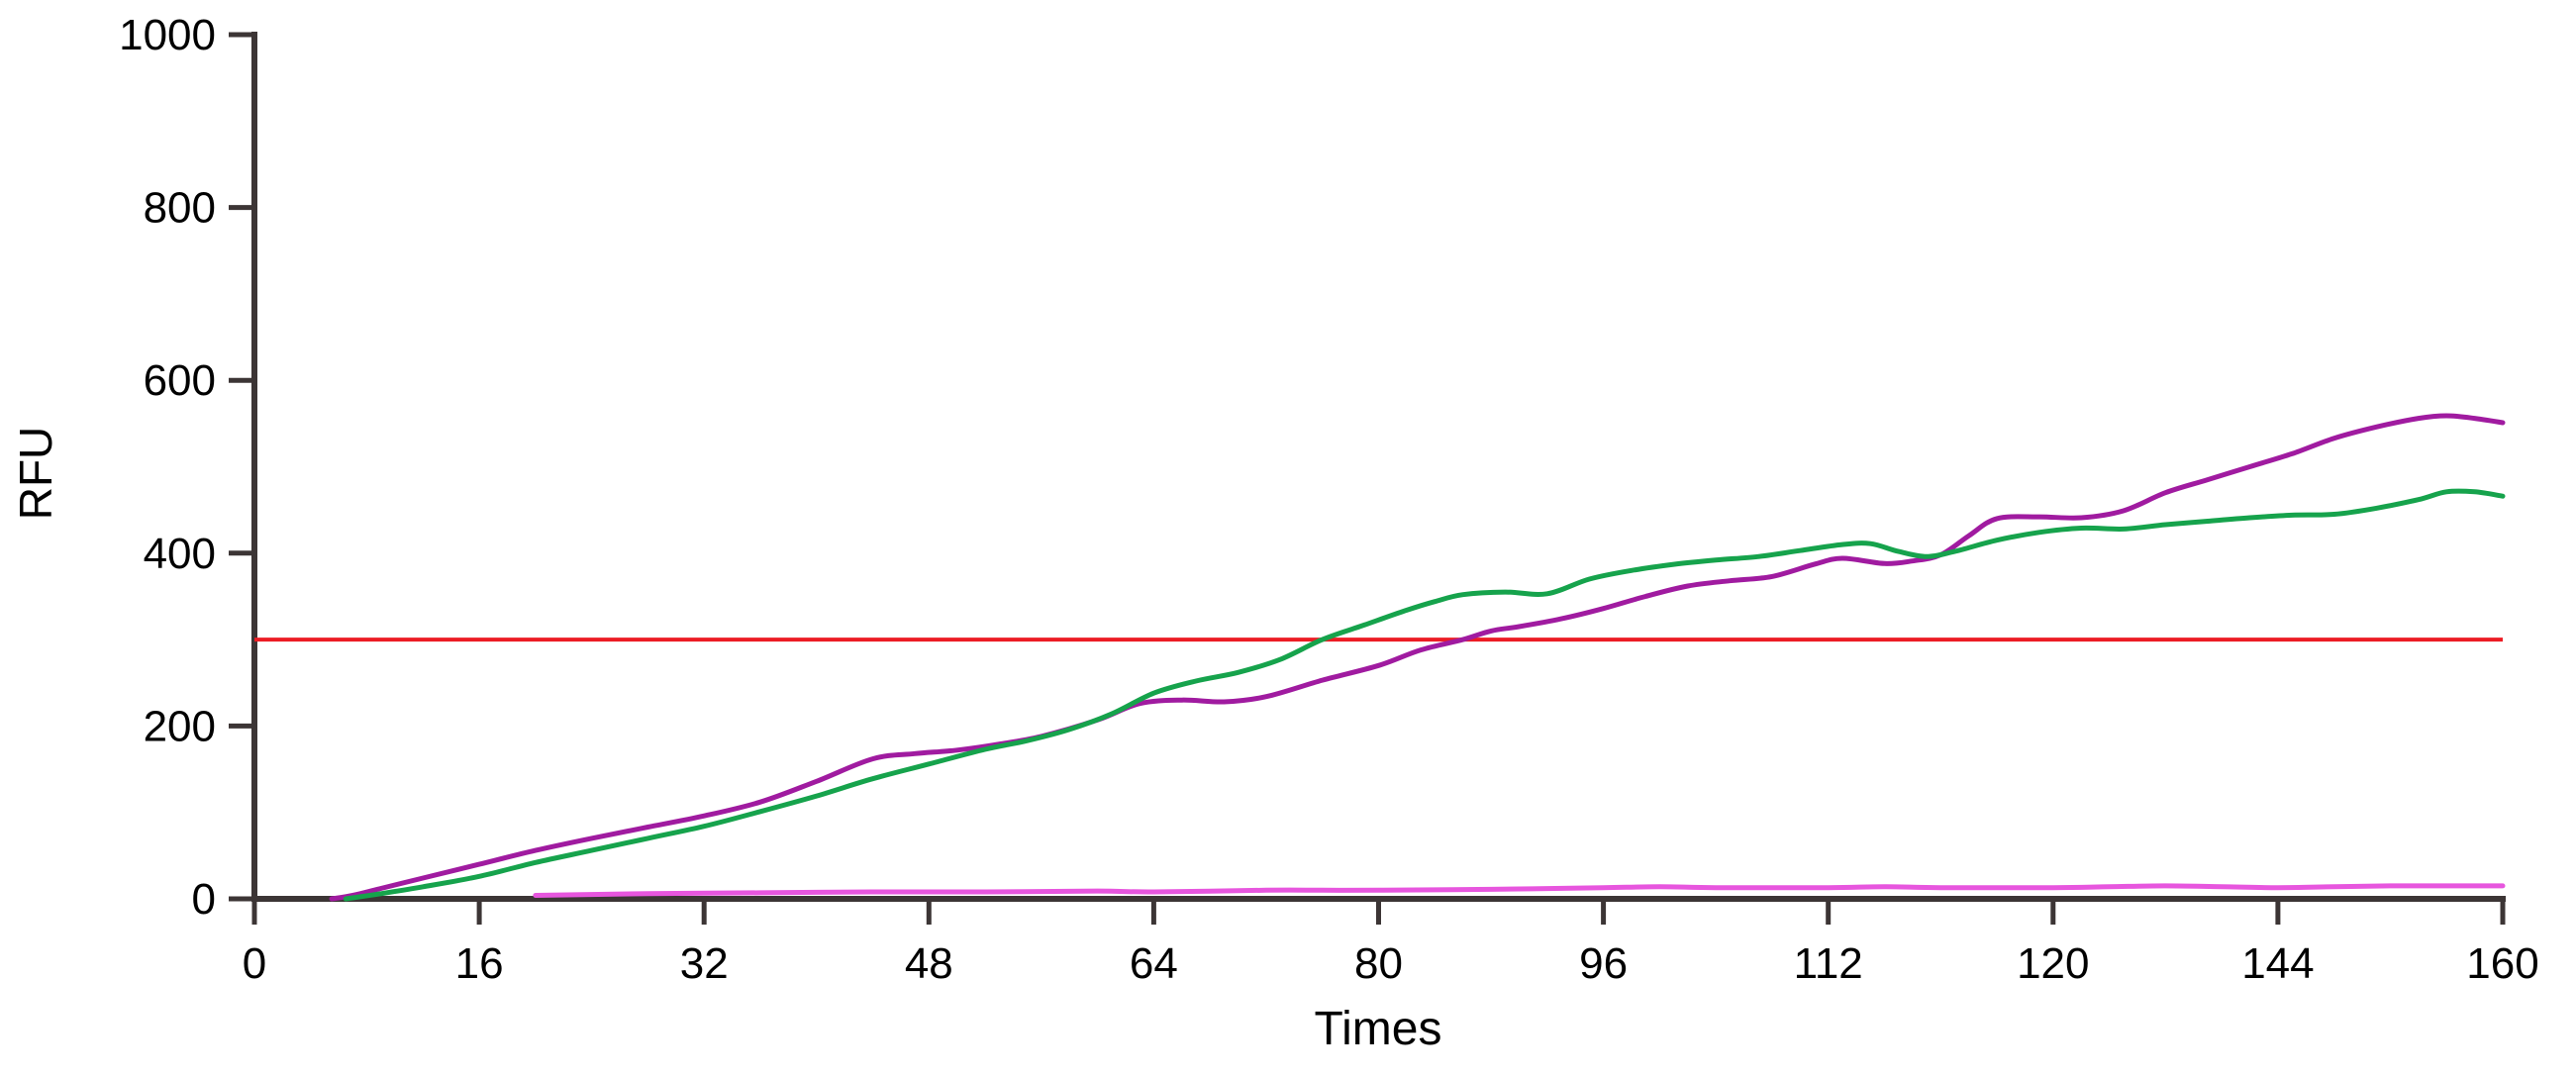 The image size is (2576, 1079). Describe the element at coordinates (480, 963) in the screenshot. I see `x-tick-label: 16` at that location.